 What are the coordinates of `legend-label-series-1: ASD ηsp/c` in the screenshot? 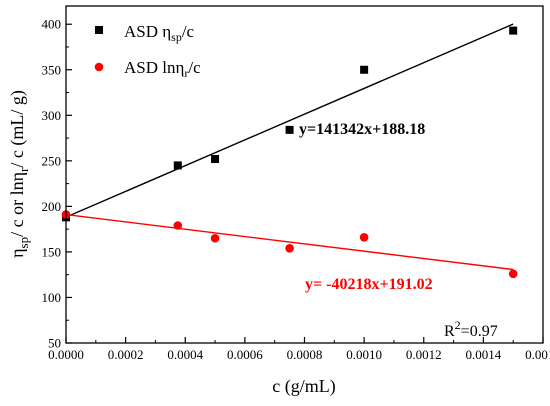 It's located at (159, 33).